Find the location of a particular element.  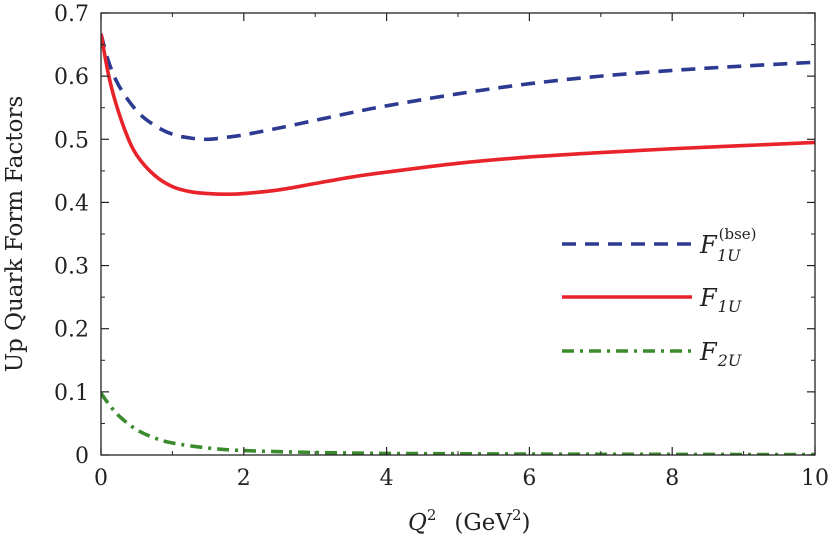

legend-label-3: F2U is located at coordinates (720, 354).